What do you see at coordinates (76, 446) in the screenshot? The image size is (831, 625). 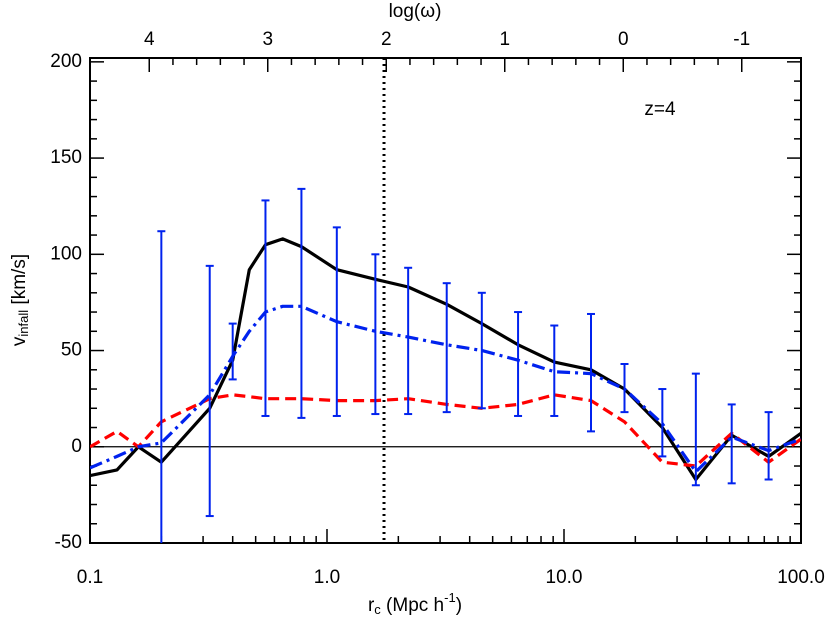 I see `y-tick-label: 0` at bounding box center [76, 446].